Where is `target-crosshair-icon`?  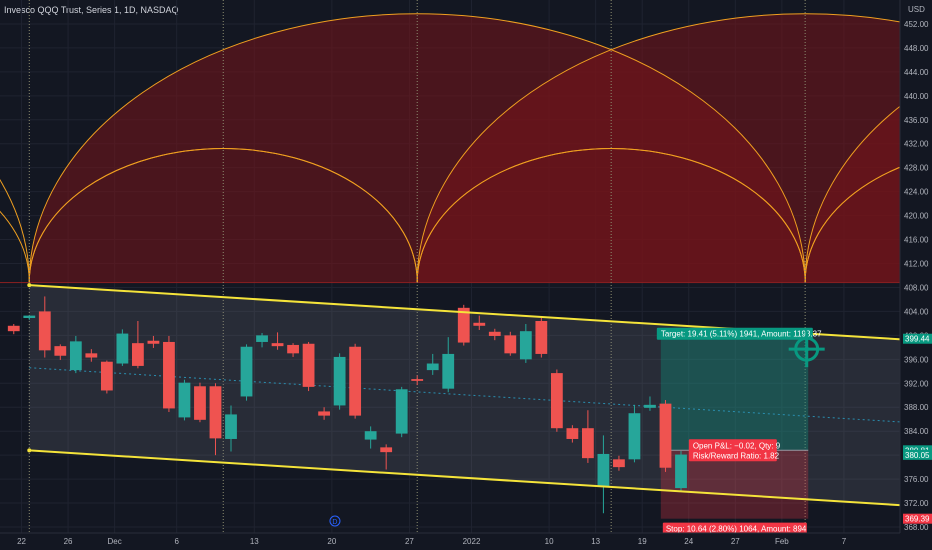 target-crosshair-icon is located at coordinates (806, 349).